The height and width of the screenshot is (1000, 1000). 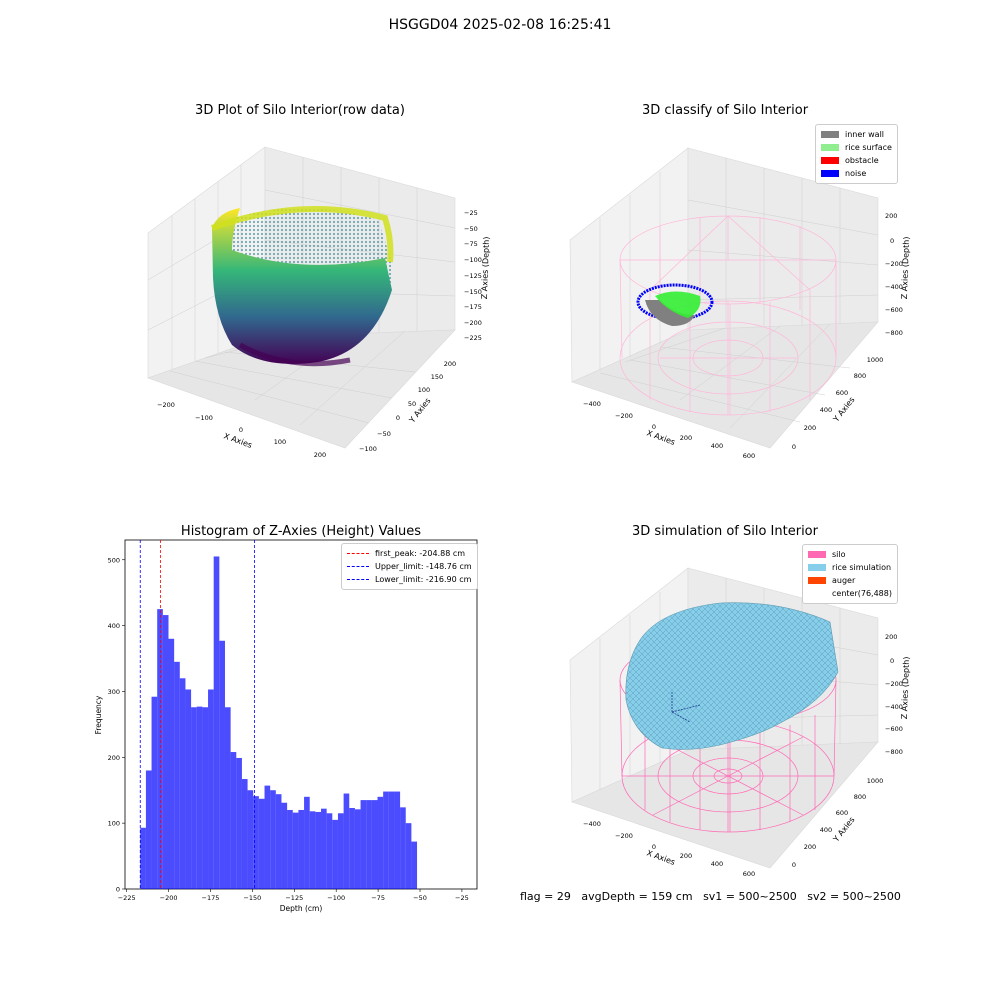 I want to click on p4-ytick: 600, so click(x=842, y=813).